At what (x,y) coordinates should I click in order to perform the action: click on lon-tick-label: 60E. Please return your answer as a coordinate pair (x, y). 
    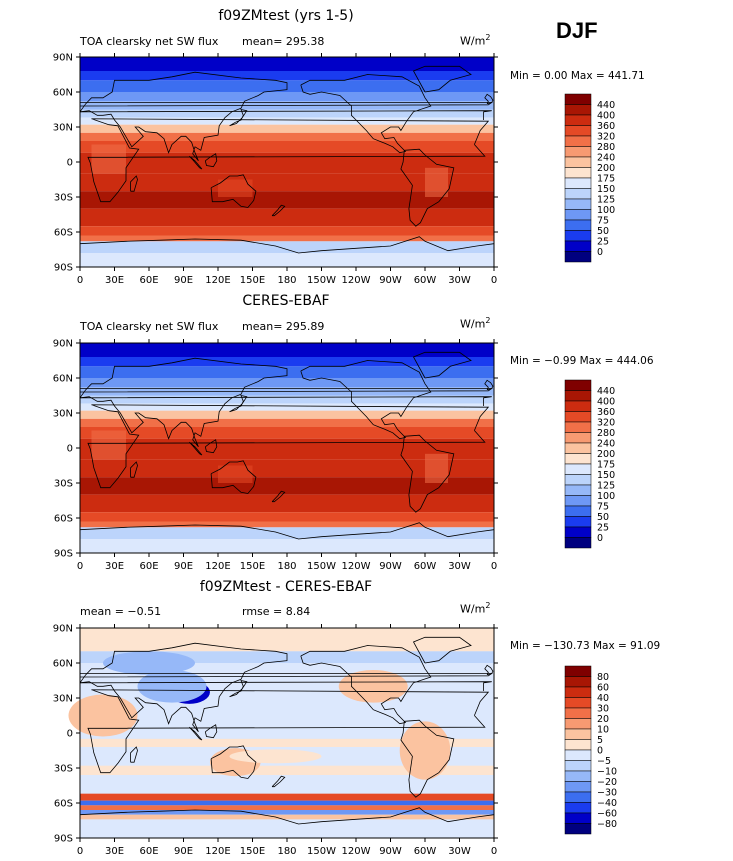
    Looking at the image, I should click on (148, 566).